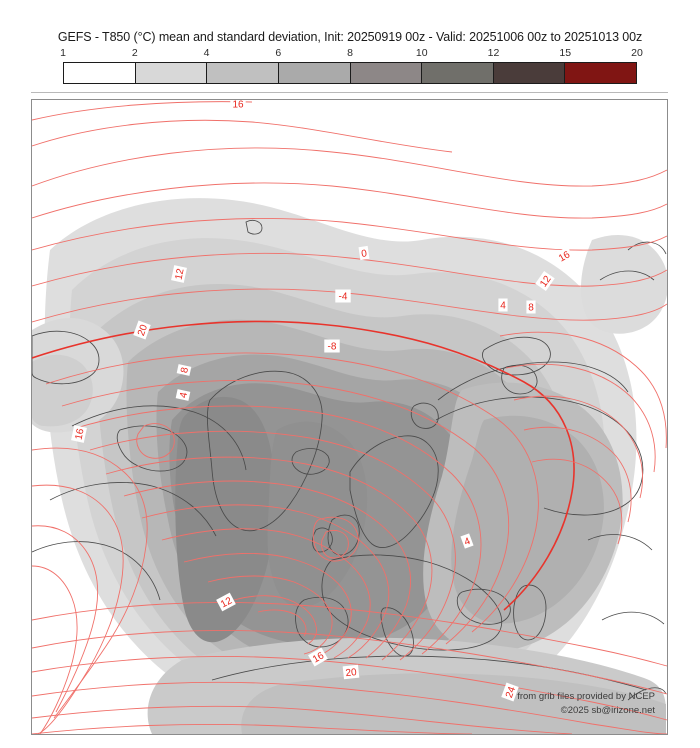 The height and width of the screenshot is (748, 700). I want to click on header-divider, so click(349, 92).